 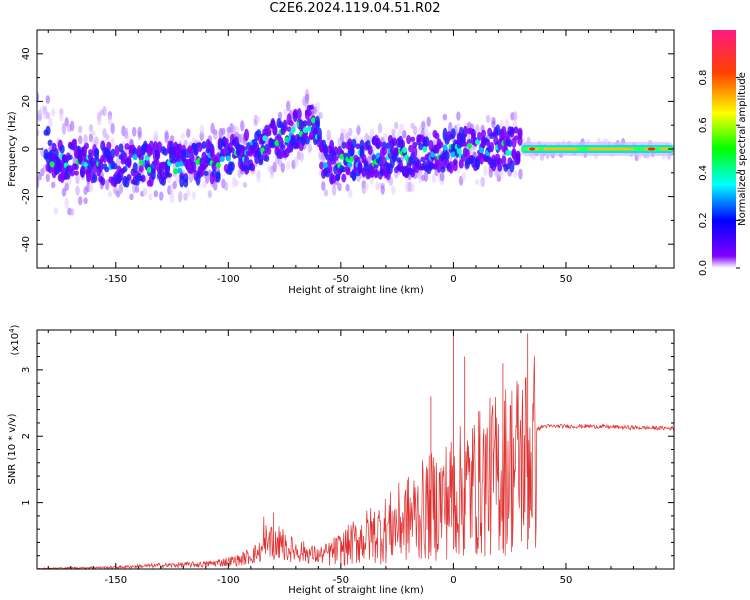 I want to click on colorbar-tick-label: 0.2, so click(x=703, y=220).